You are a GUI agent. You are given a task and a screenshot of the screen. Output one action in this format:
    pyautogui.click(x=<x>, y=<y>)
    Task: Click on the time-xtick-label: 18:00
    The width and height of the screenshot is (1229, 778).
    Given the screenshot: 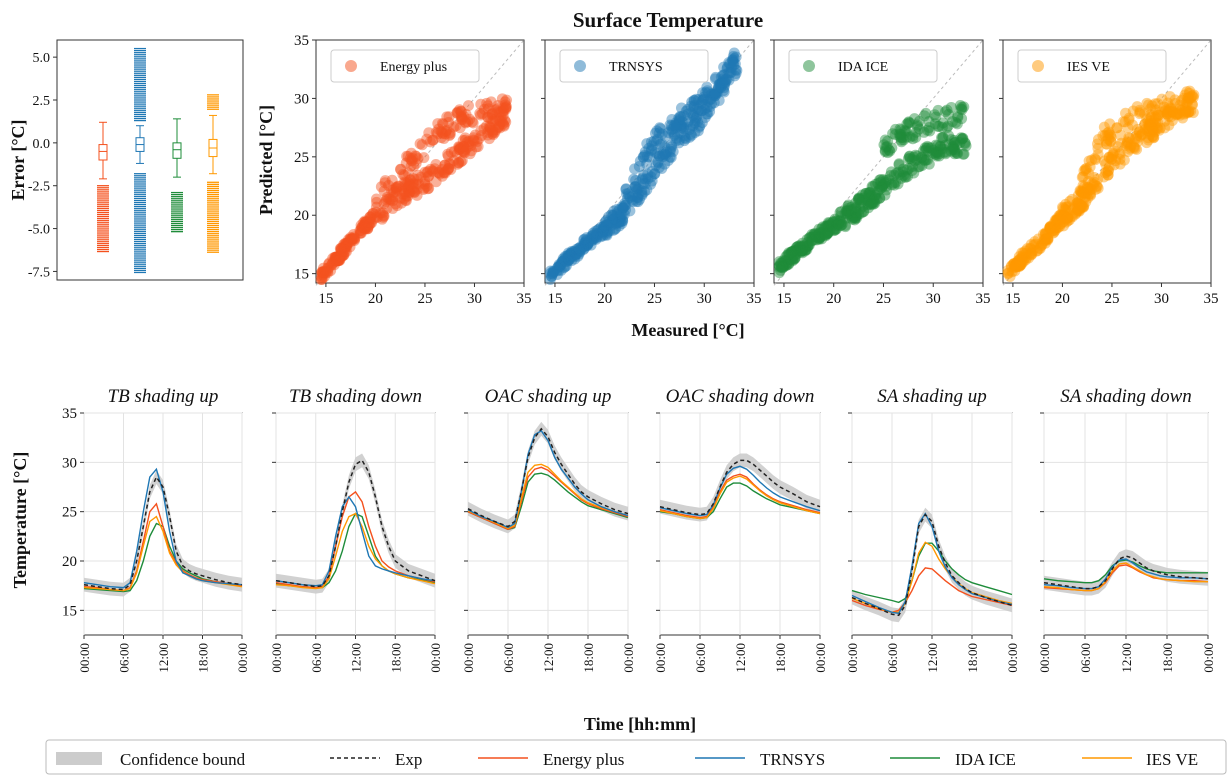 What is the action you would take?
    pyautogui.click(x=1167, y=658)
    